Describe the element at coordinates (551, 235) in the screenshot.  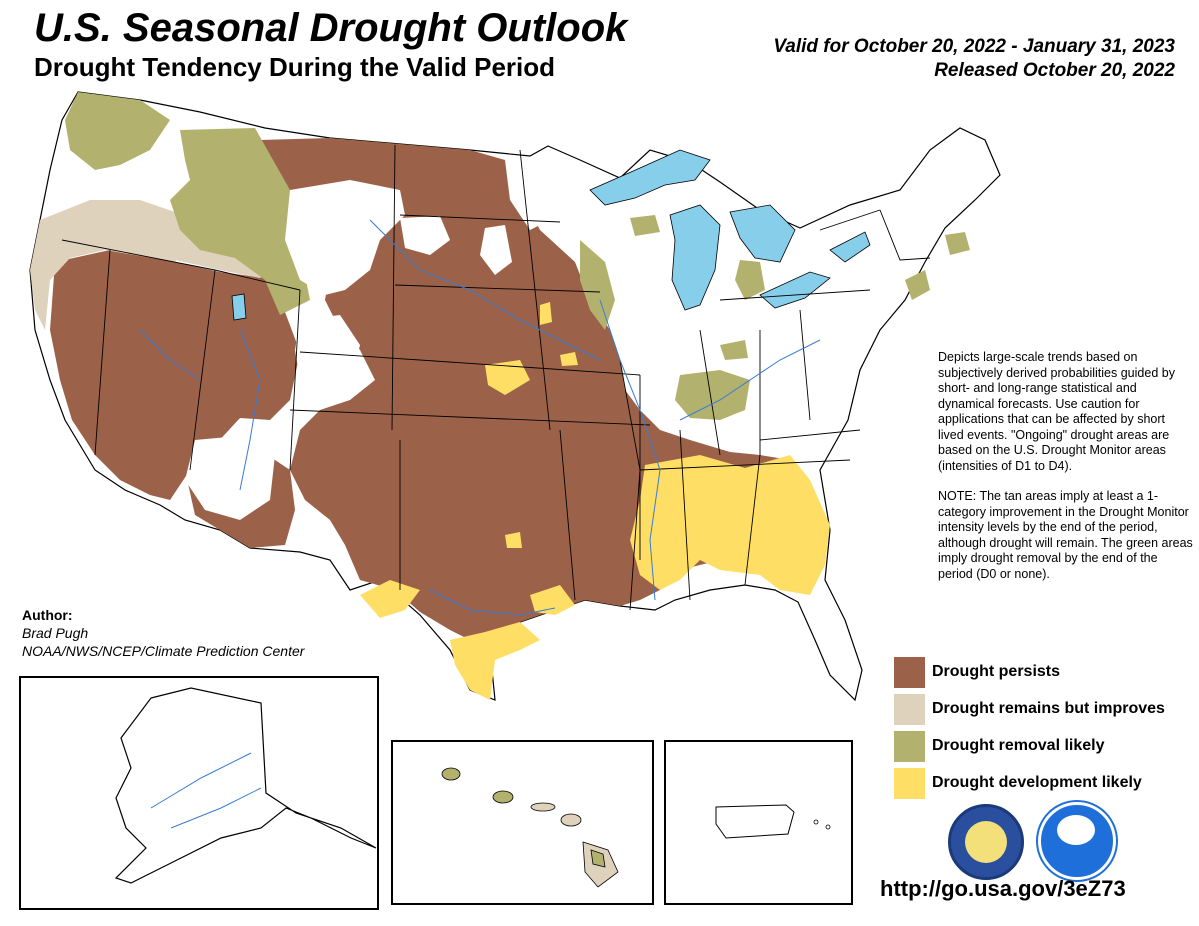
I see `great-lakes` at that location.